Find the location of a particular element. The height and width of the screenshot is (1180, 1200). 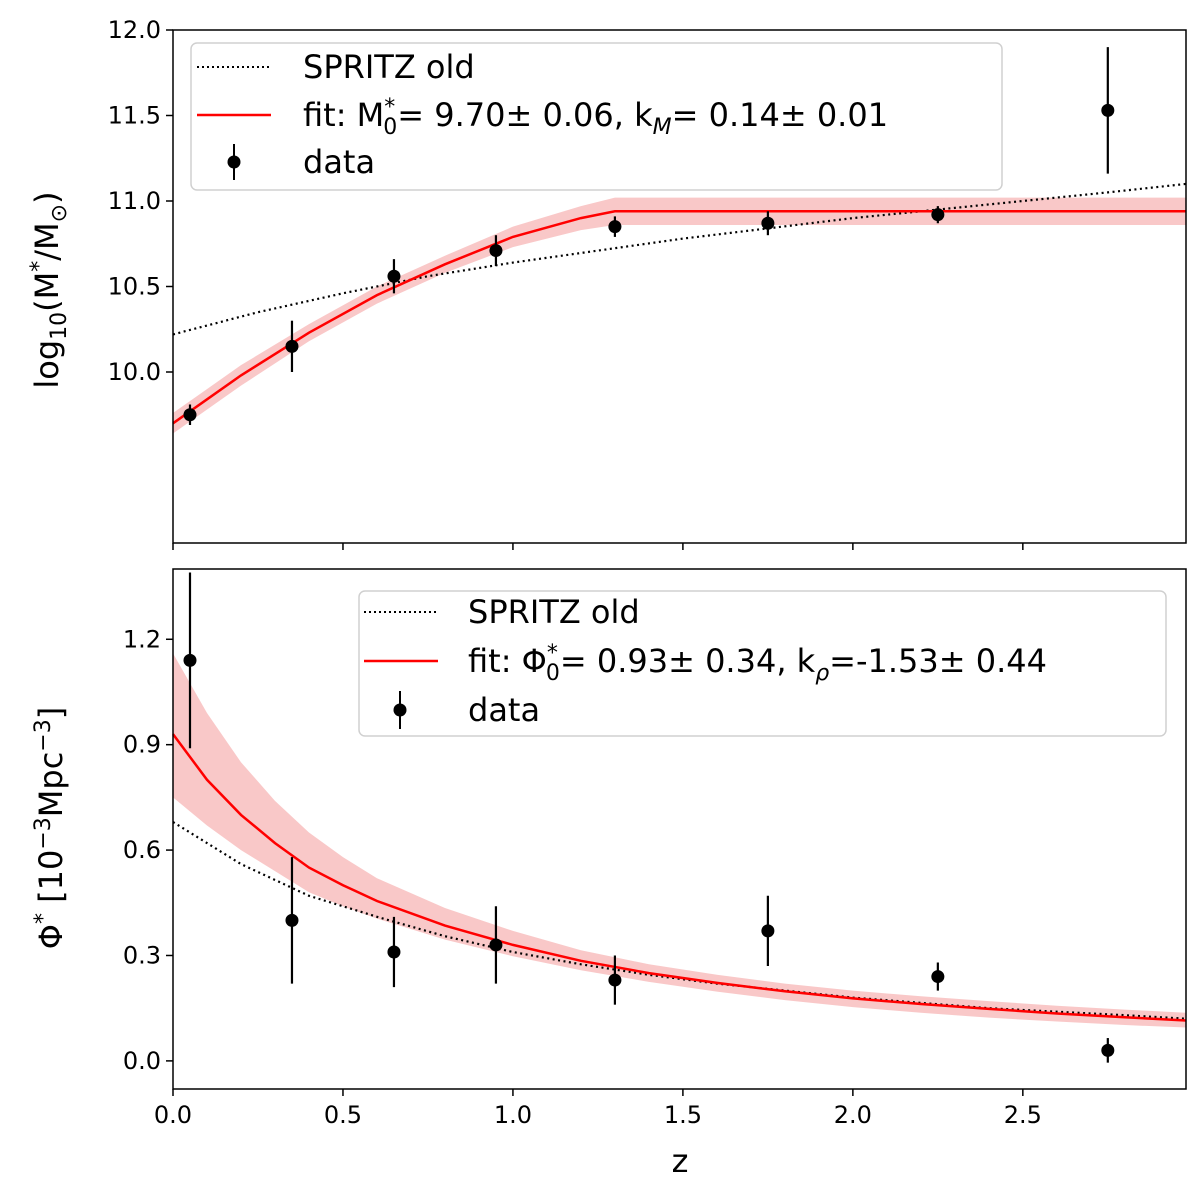

y-axis-label: log10(M*/M⊙) is located at coordinates (49, 289).